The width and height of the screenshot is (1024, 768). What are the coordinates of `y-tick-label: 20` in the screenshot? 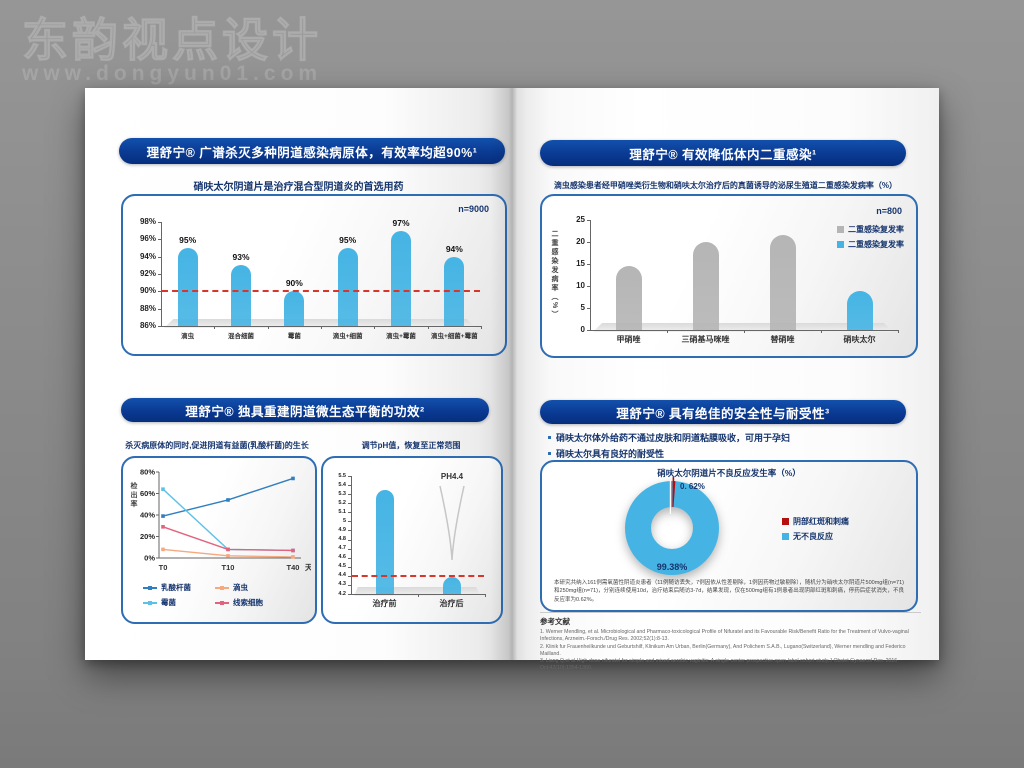 It's located at (580, 241).